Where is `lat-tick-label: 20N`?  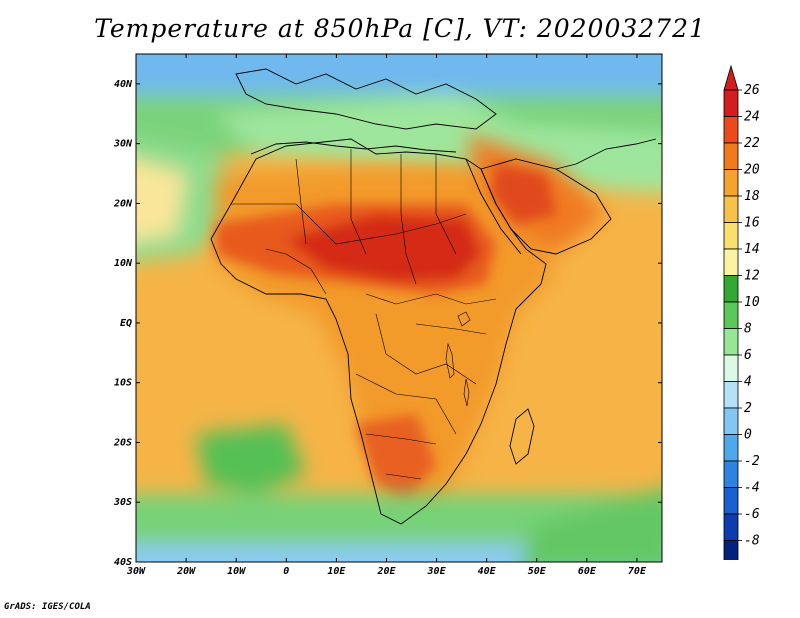
lat-tick-label: 20N is located at coordinates (123, 203).